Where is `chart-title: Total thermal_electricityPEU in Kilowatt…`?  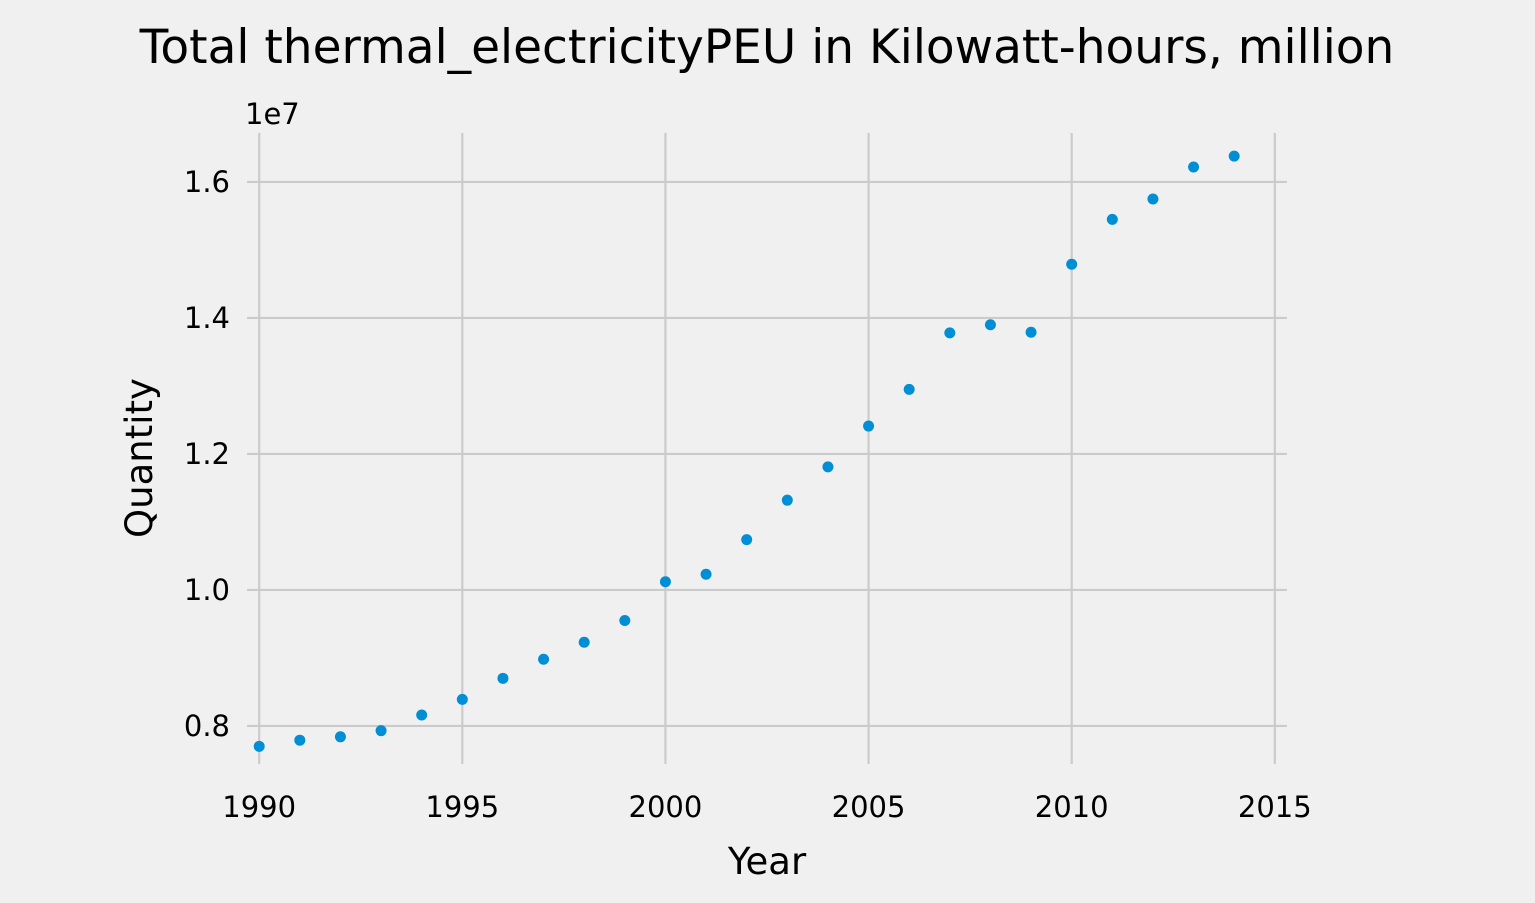
chart-title: Total thermal_electricityPEU in Kilowatt… is located at coordinates (767, 47).